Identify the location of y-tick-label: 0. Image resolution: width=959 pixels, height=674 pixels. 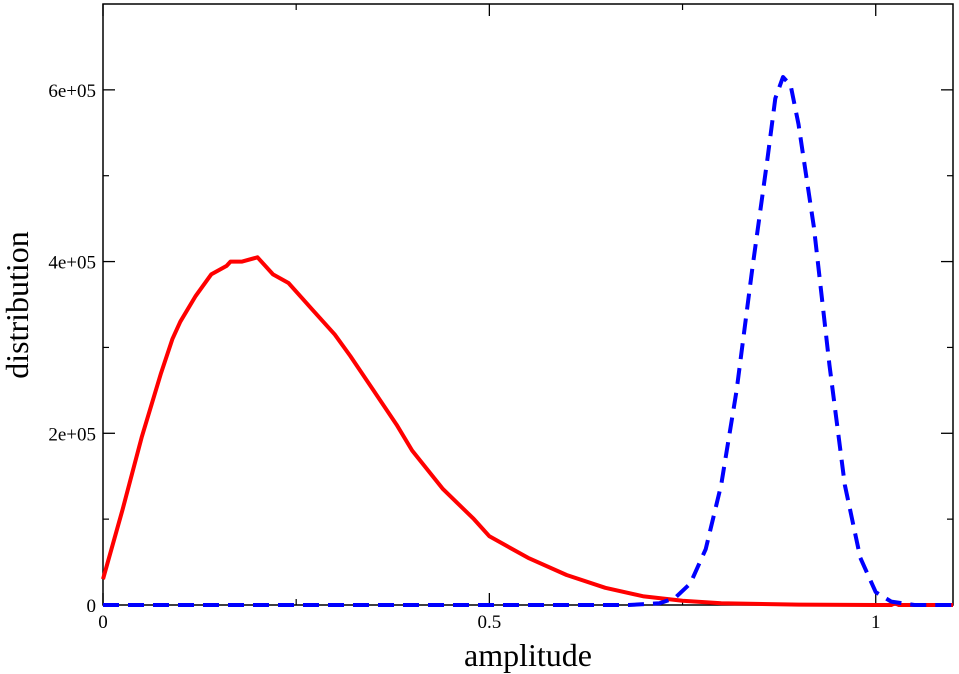
(92, 606).